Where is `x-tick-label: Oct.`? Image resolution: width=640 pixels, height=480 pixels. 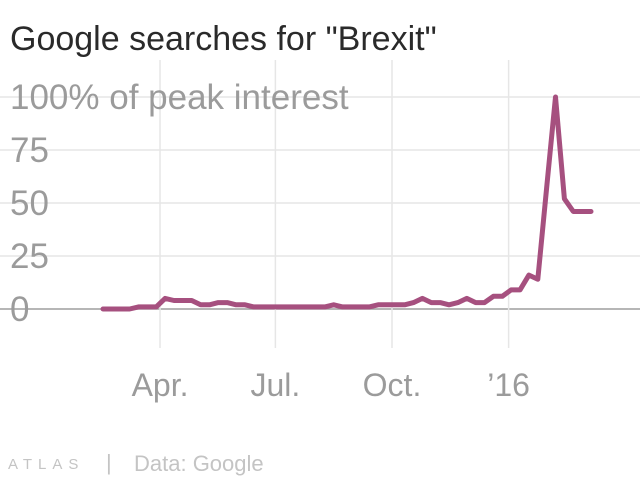 x-tick-label: Oct. is located at coordinates (392, 385).